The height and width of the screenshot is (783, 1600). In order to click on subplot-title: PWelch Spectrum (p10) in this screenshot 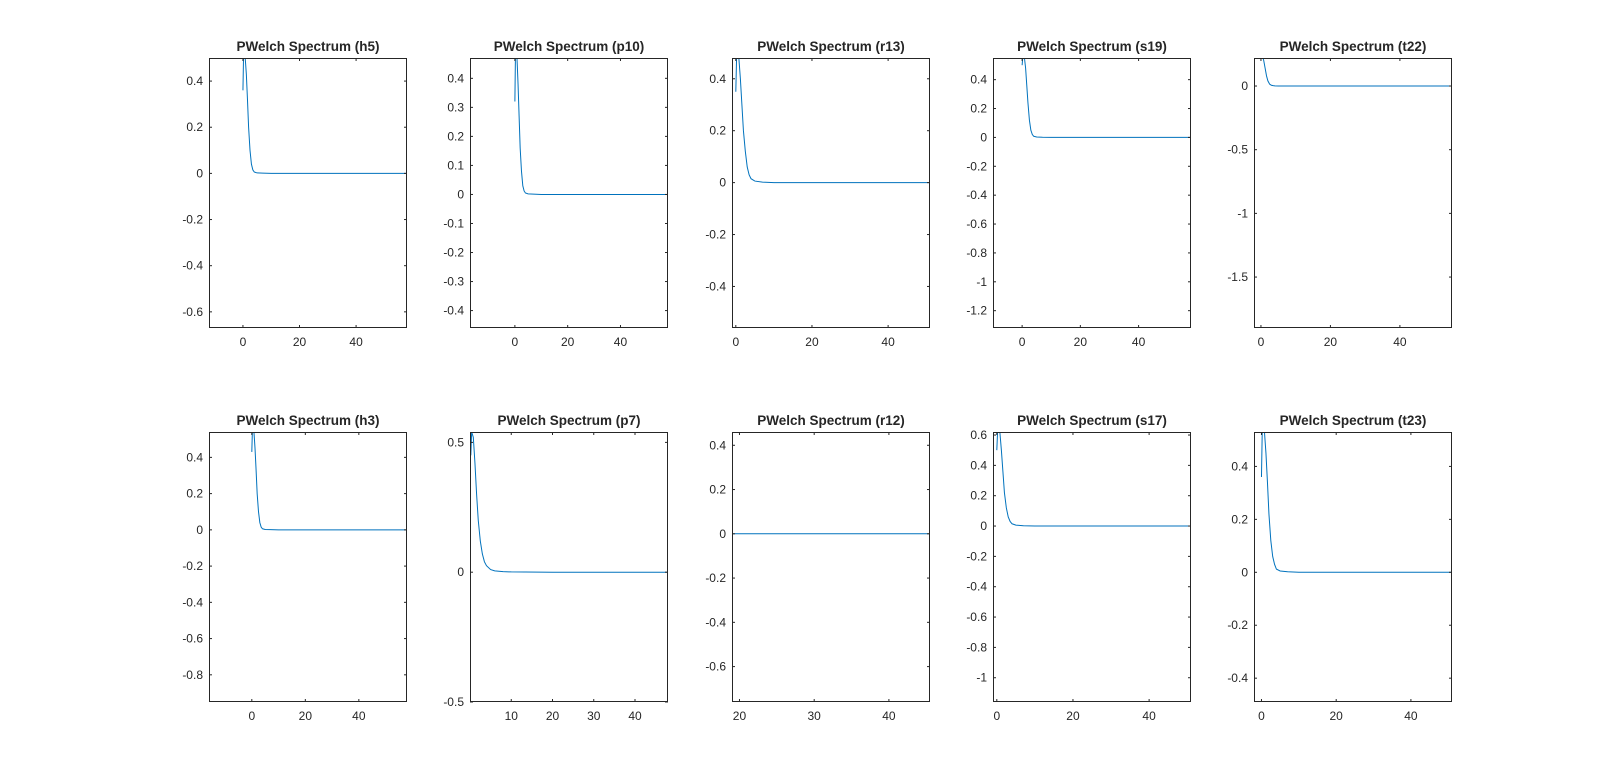, I will do `click(569, 46)`.